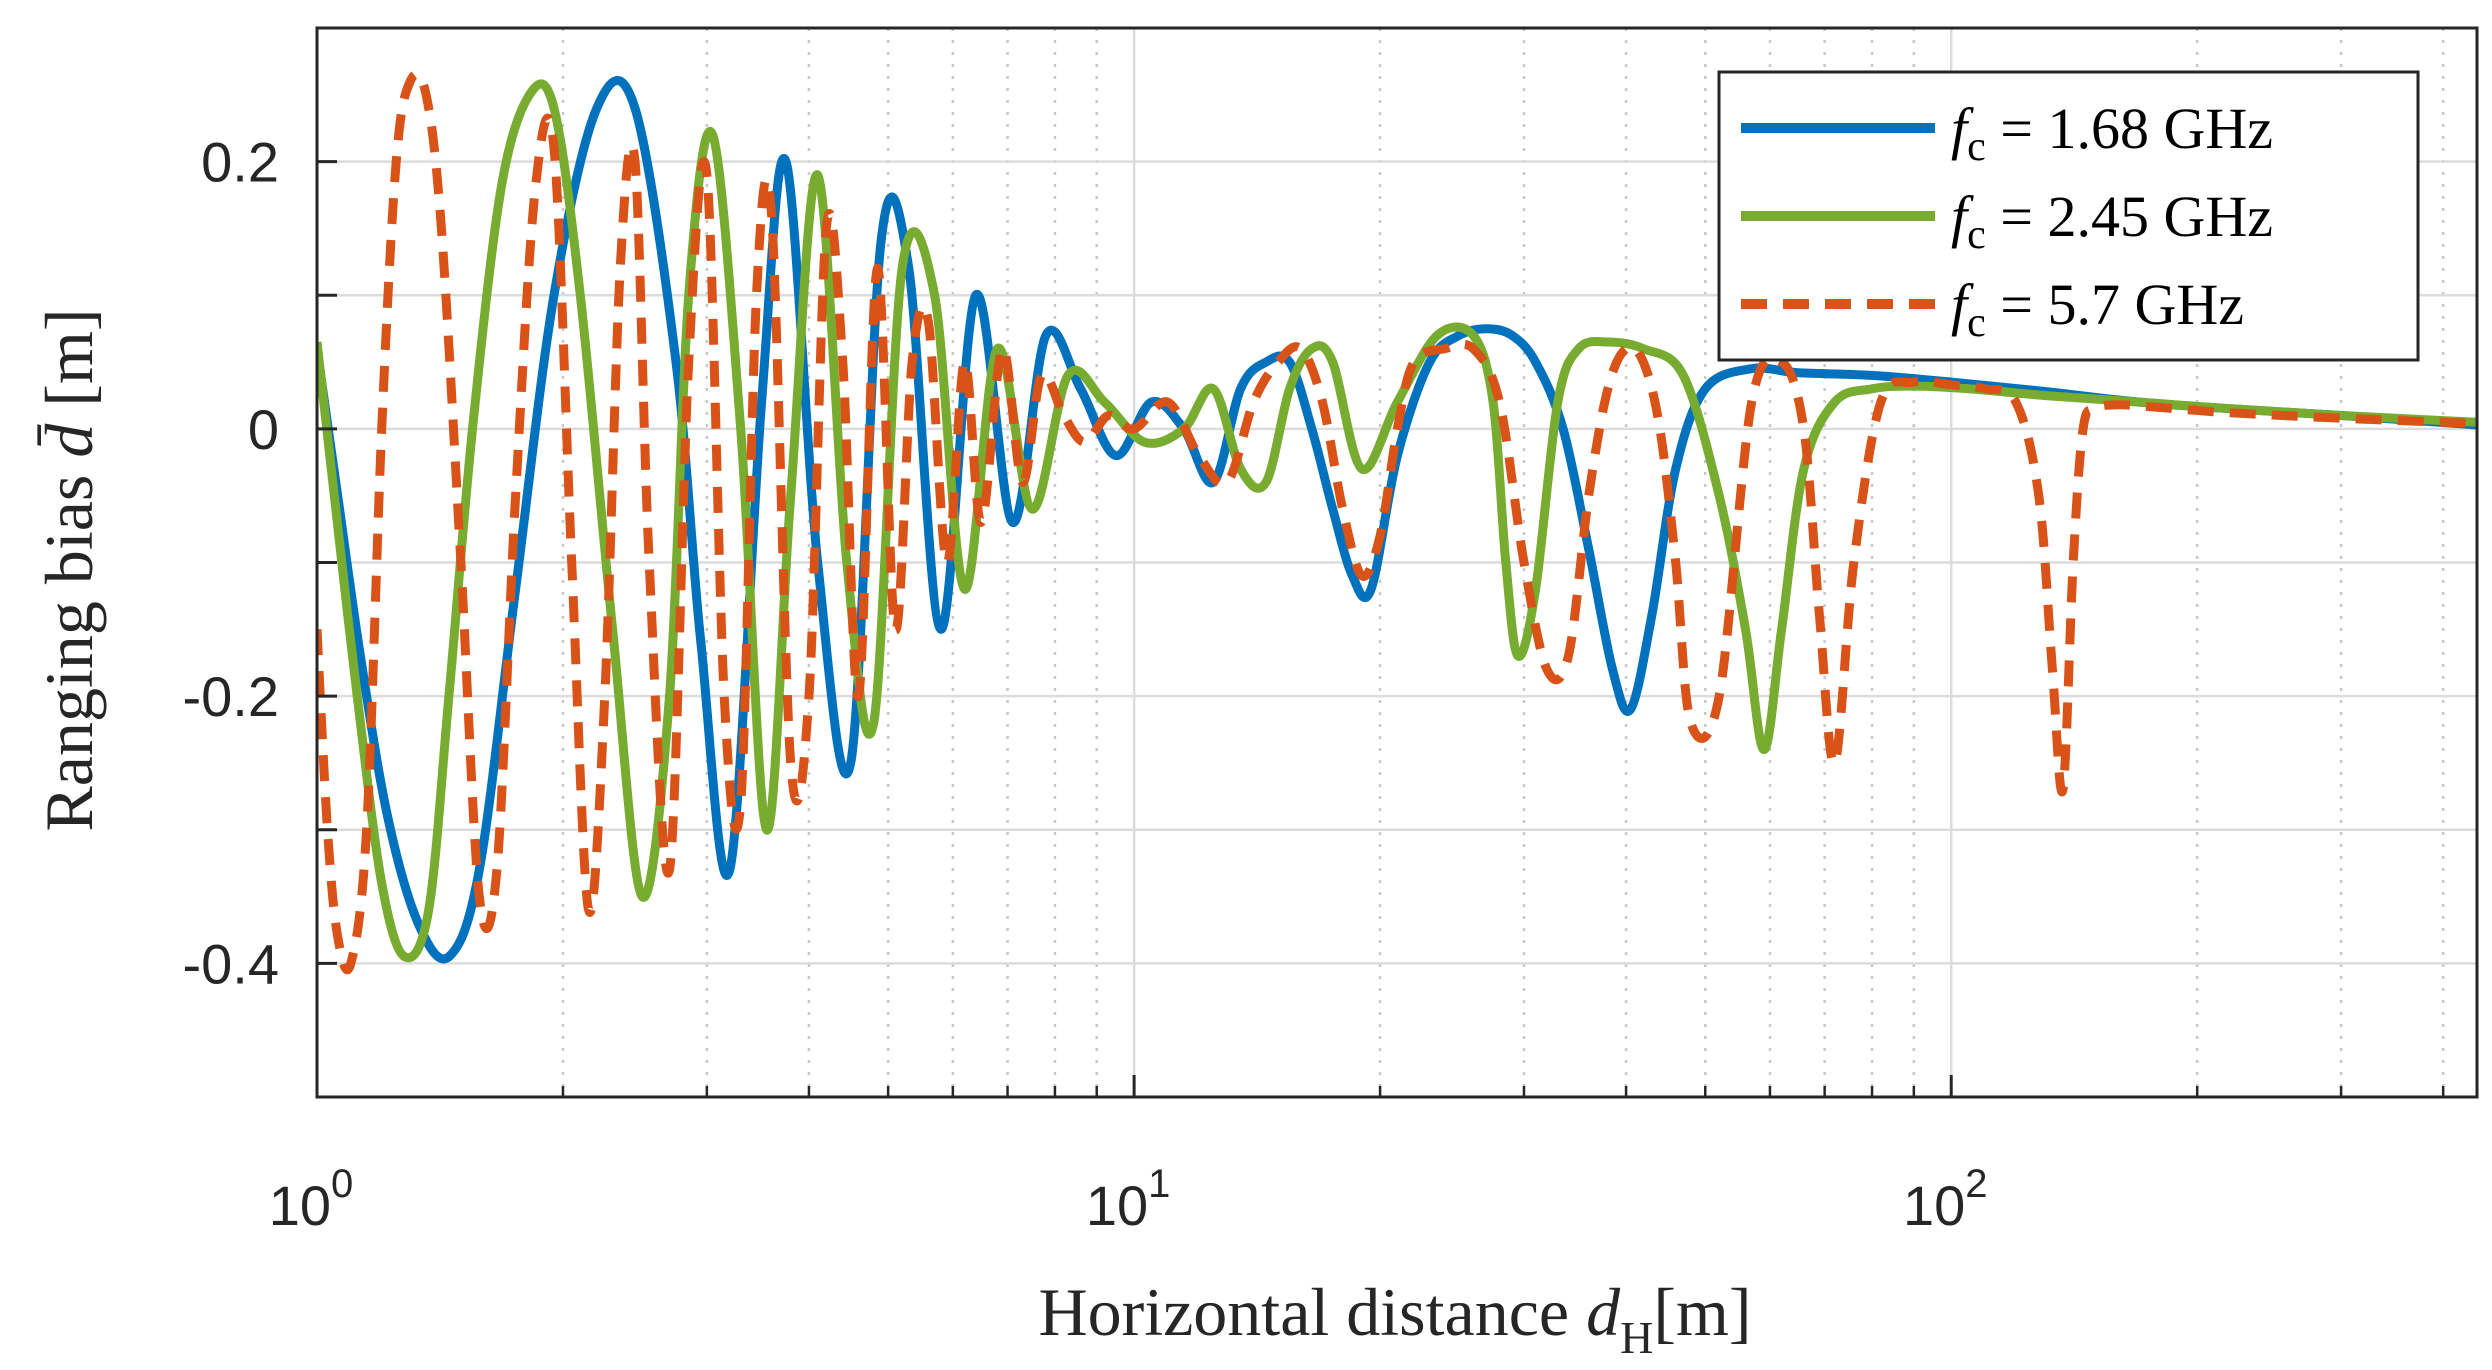 The height and width of the screenshot is (1370, 2492). I want to click on x-tick-label: 10², so click(1945, 1199).